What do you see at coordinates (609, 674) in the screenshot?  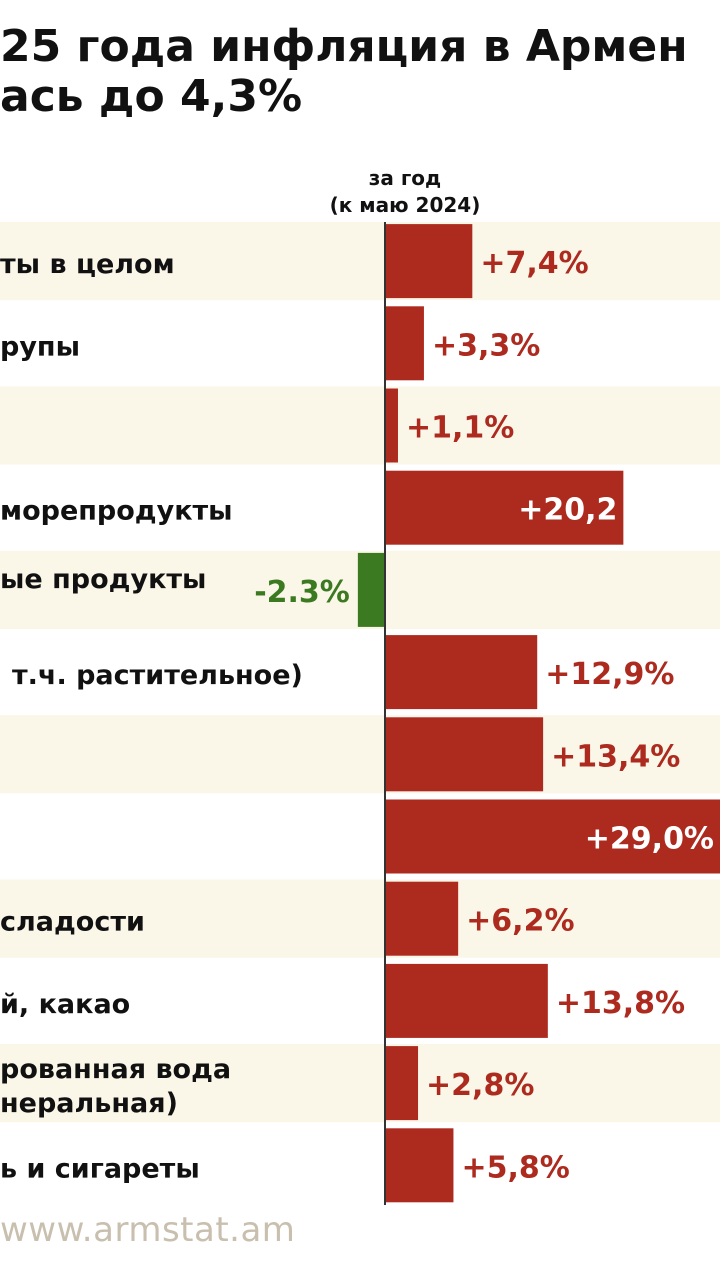 I see `value-label: +12,9%` at bounding box center [609, 674].